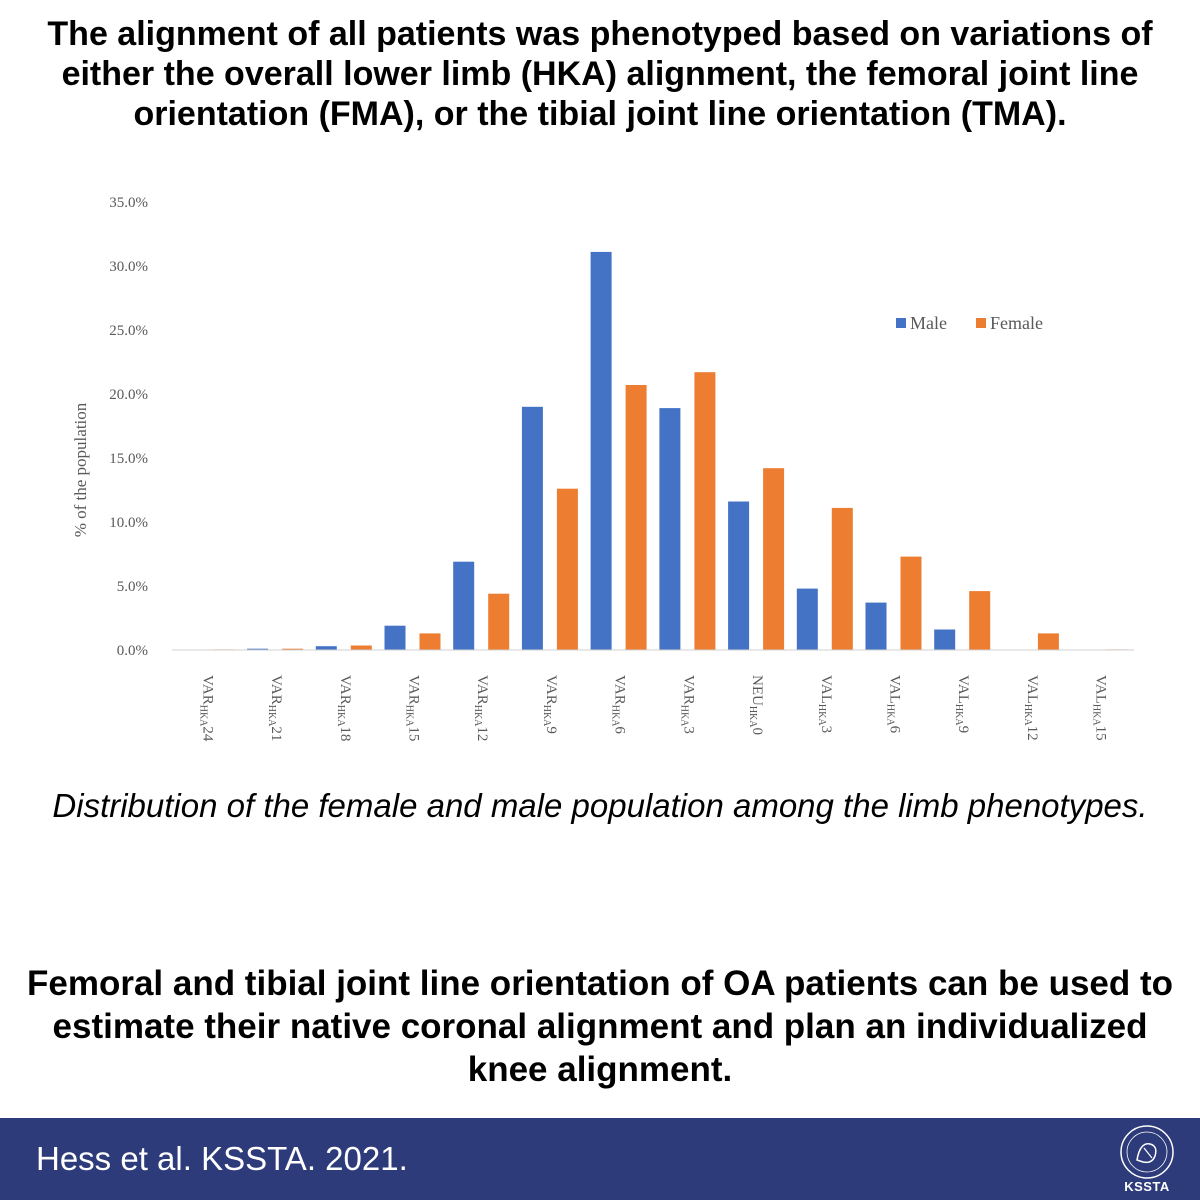 The height and width of the screenshot is (1200, 1200). I want to click on x-tick-label: VALHKA15, so click(1099, 708).